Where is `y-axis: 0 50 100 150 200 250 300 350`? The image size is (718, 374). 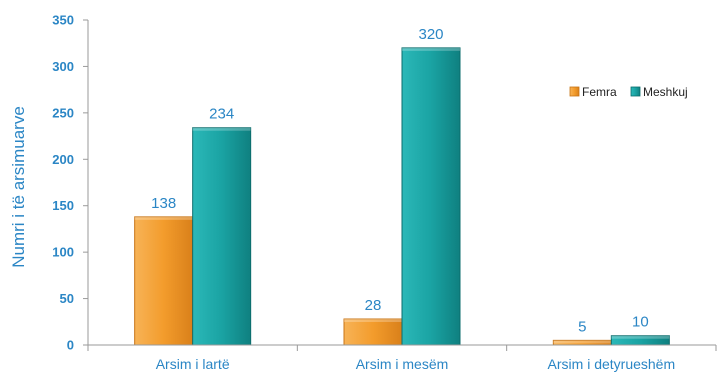
y-axis: 0 50 100 150 200 250 300 350 is located at coordinates (70, 183).